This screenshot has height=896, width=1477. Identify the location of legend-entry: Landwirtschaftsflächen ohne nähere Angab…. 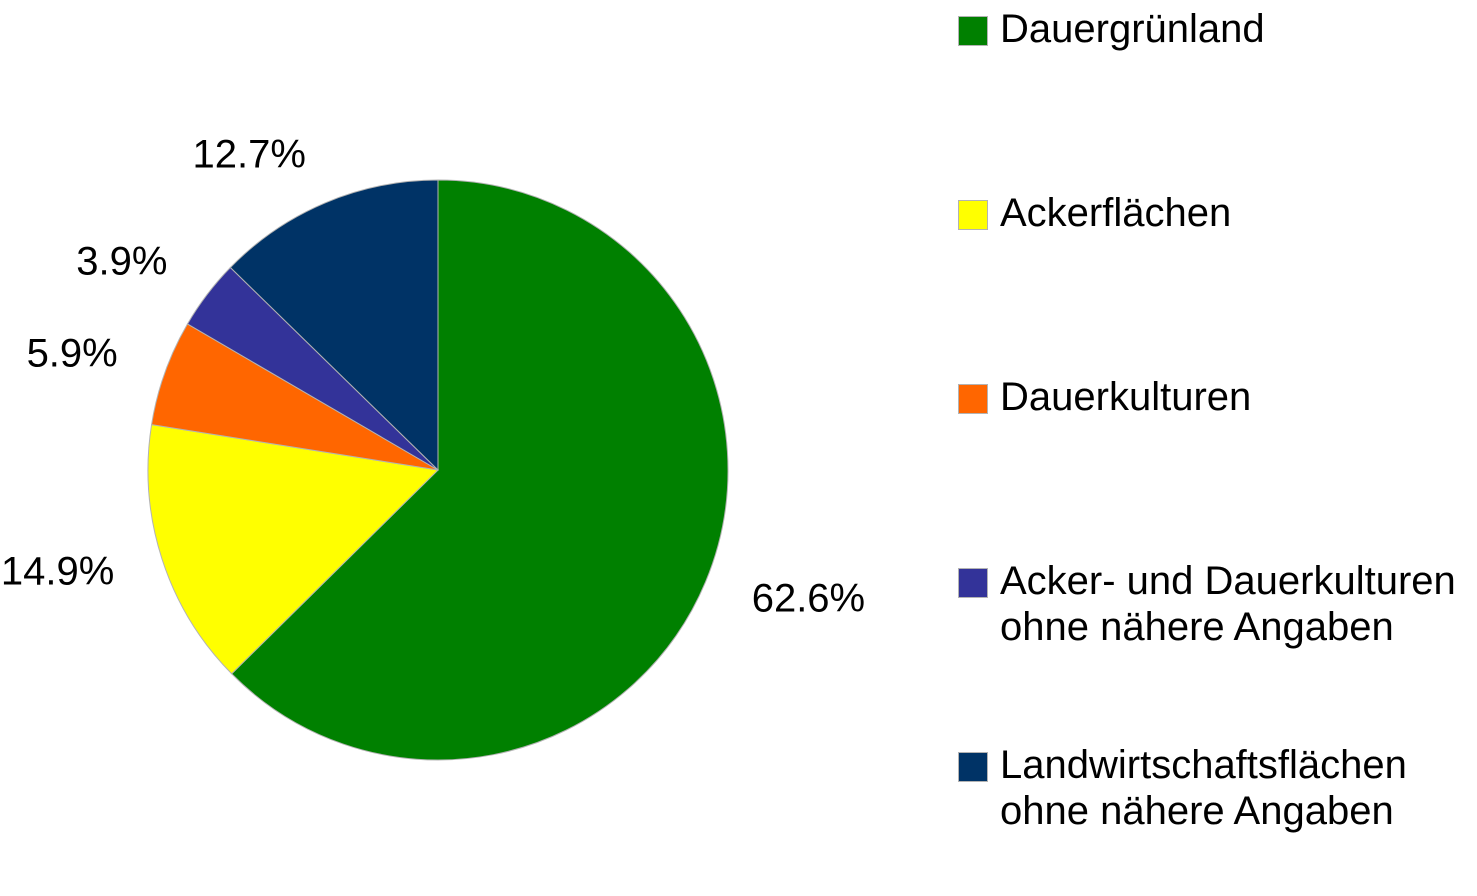
(1213, 788).